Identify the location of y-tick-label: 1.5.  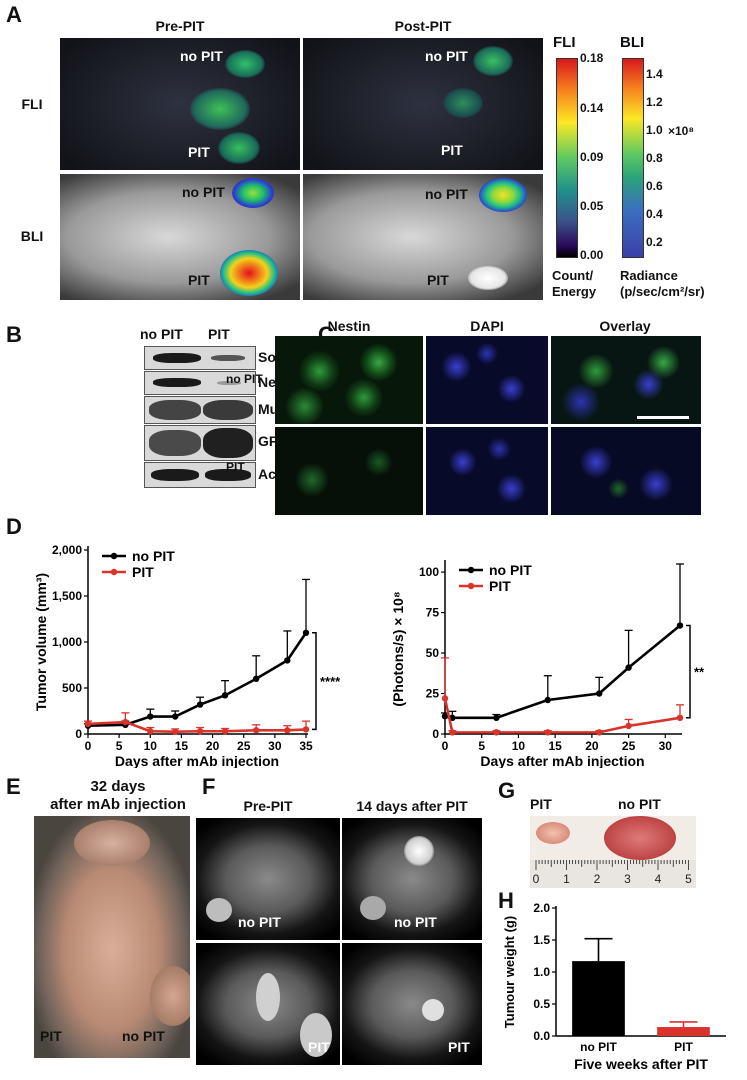
(541, 940).